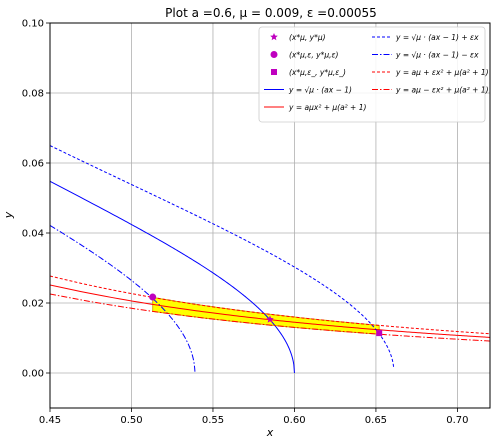  What do you see at coordinates (457, 420) in the screenshot?
I see `x-tick-label: 0.70` at bounding box center [457, 420].